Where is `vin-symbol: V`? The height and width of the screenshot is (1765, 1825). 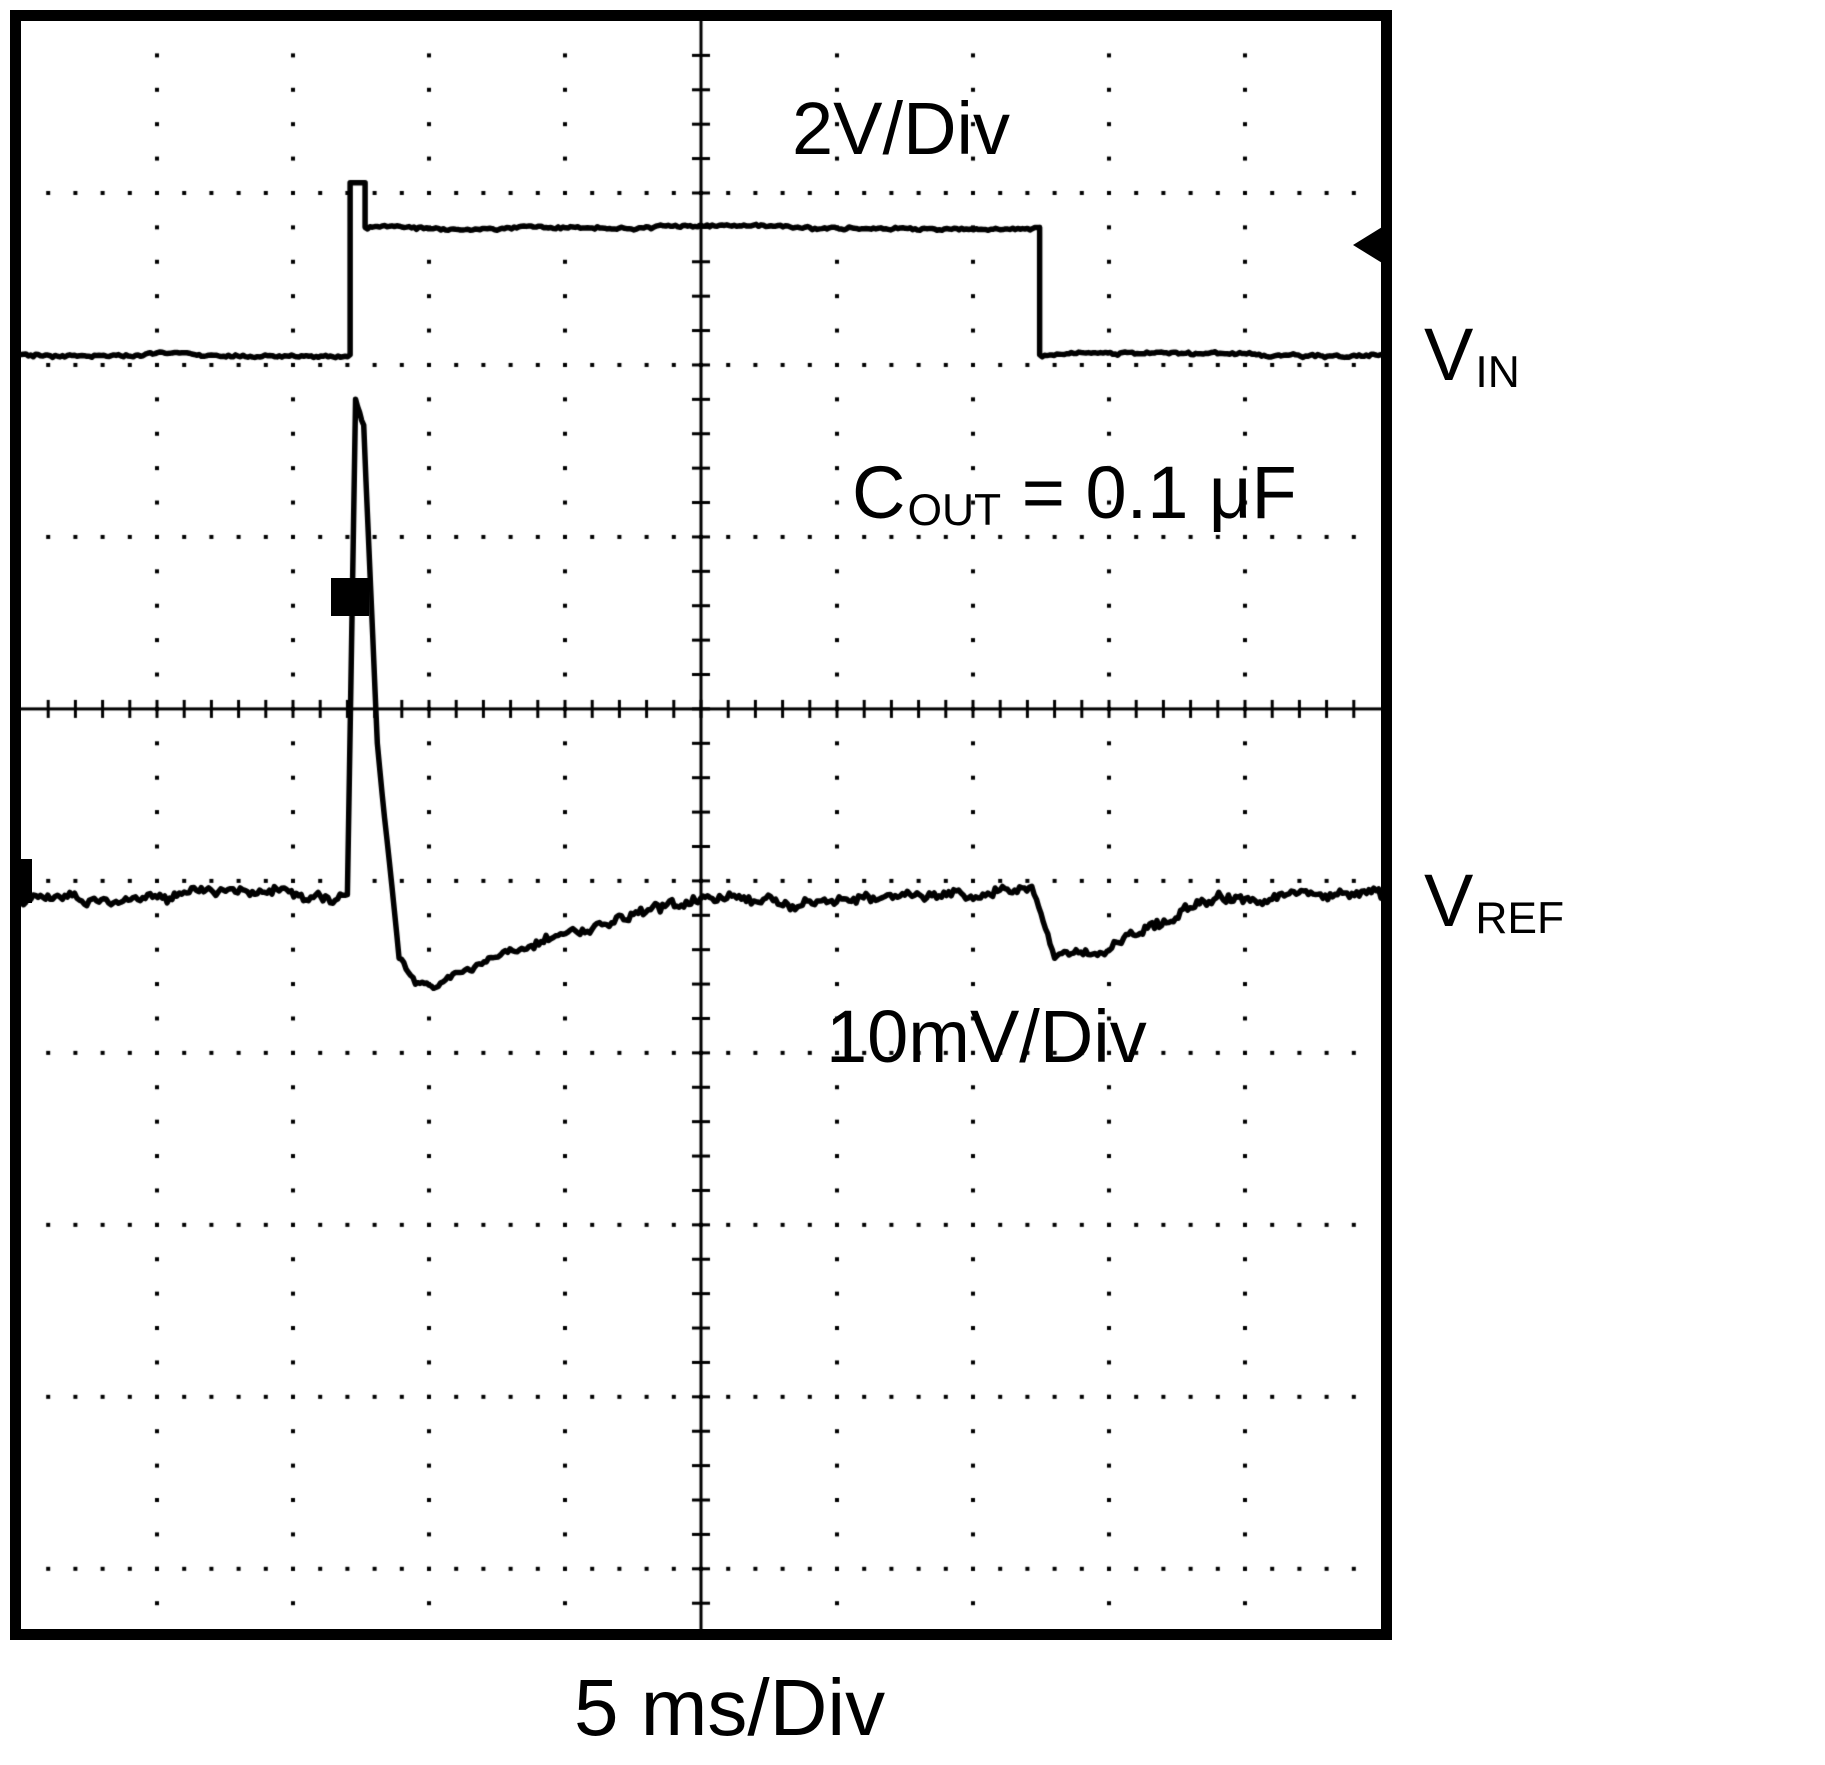
vin-symbol: V is located at coordinates (1449, 354).